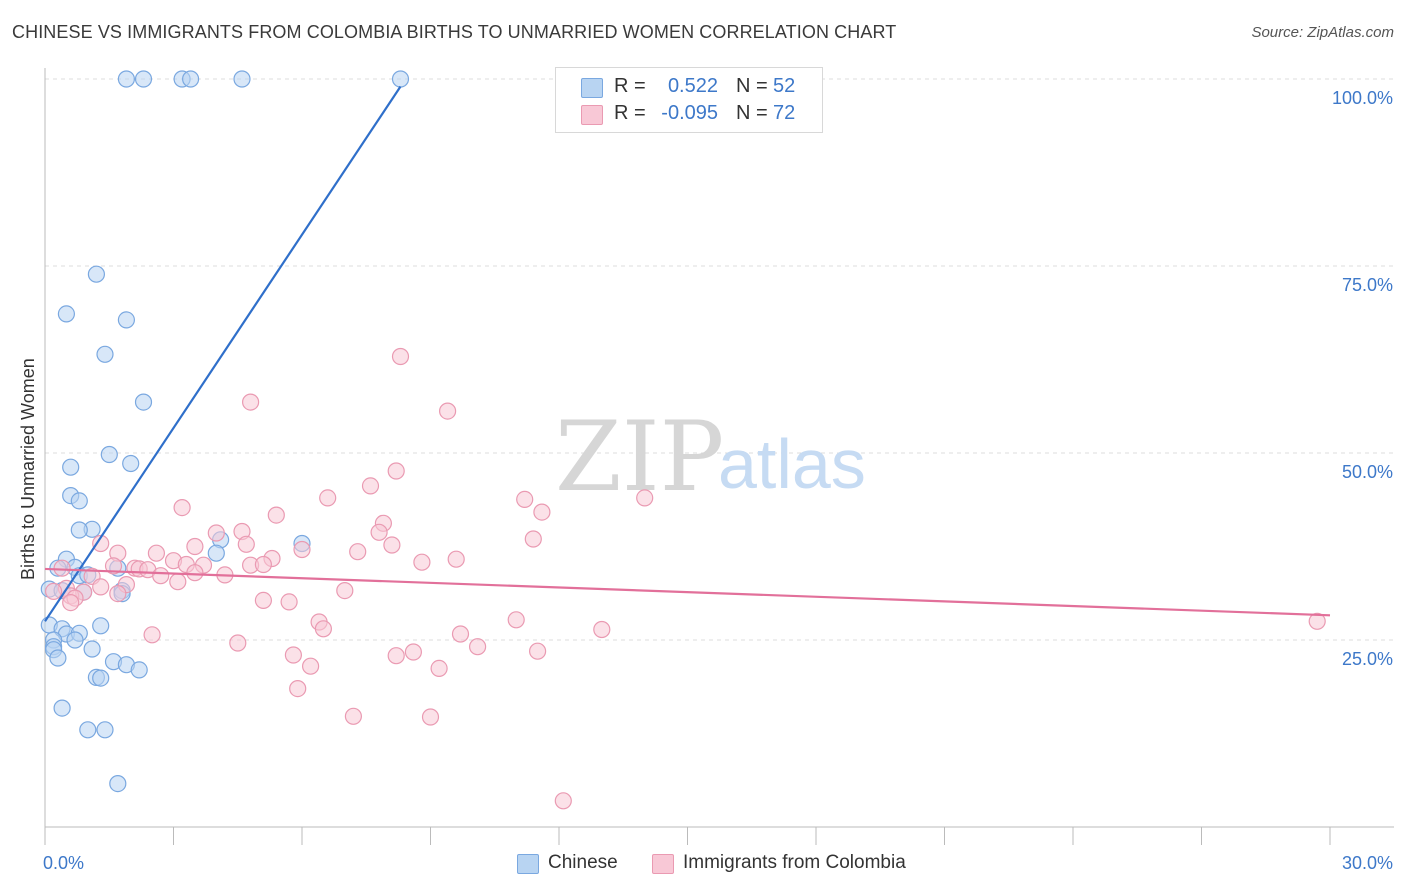 Image resolution: width=1406 pixels, height=892 pixels. What do you see at coordinates (692, 86) in the screenshot?
I see `legend-r-value: 0.522` at bounding box center [692, 86].